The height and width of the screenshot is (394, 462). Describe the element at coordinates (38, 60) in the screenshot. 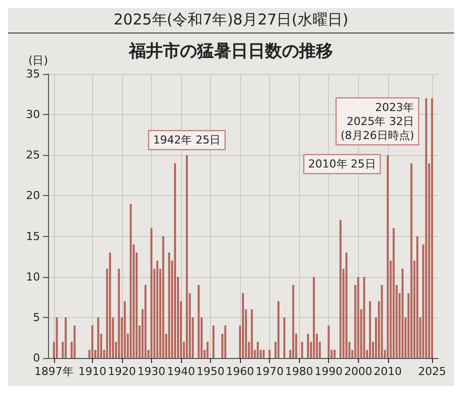

I see `y-axis-title: (日)` at that location.